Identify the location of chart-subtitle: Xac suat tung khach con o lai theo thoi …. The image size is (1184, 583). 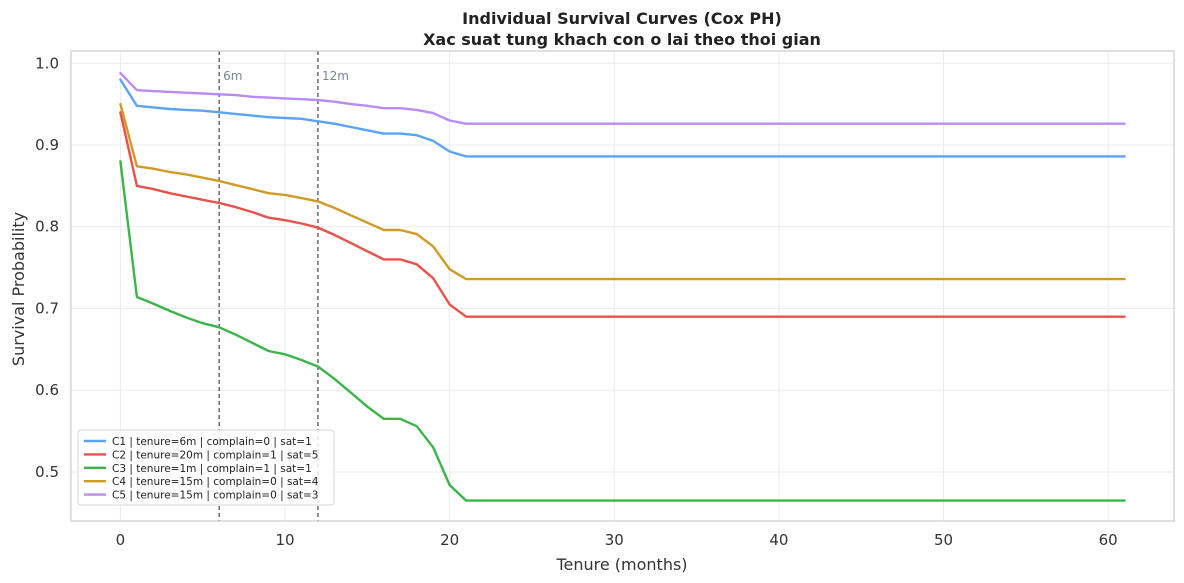
(622, 39).